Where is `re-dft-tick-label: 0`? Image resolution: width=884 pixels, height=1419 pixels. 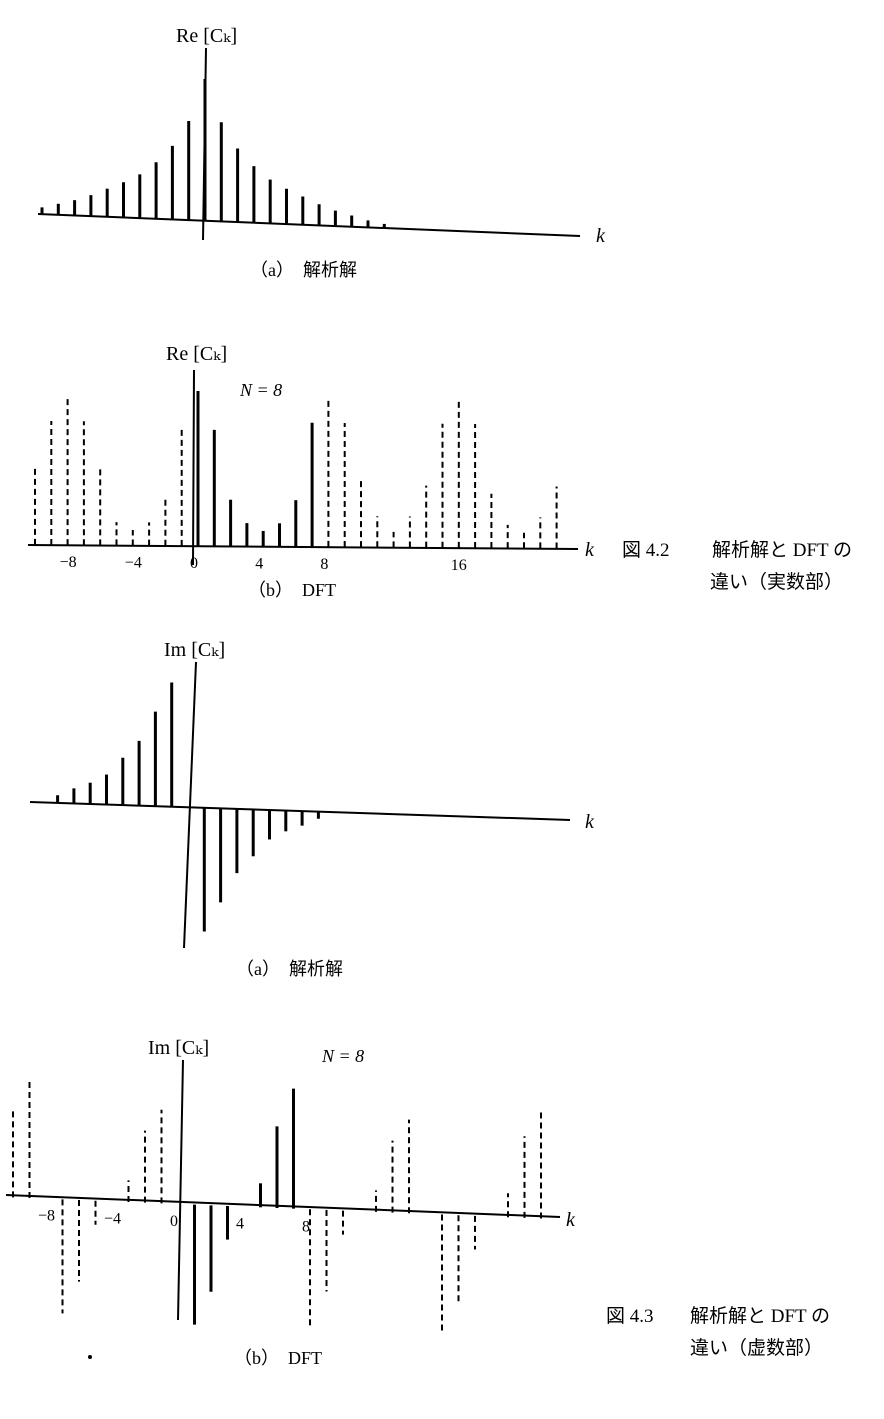
re-dft-tick-label: 0 is located at coordinates (194, 563).